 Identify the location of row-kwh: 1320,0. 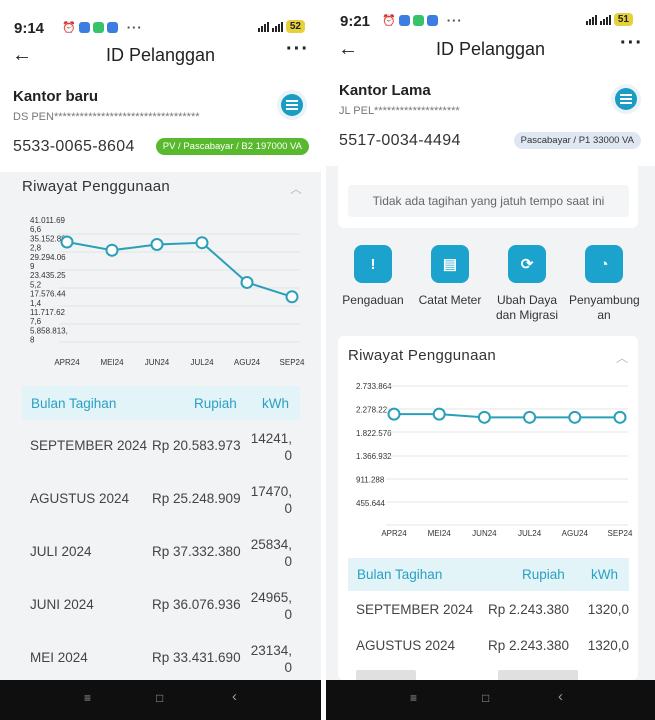
(608, 645).